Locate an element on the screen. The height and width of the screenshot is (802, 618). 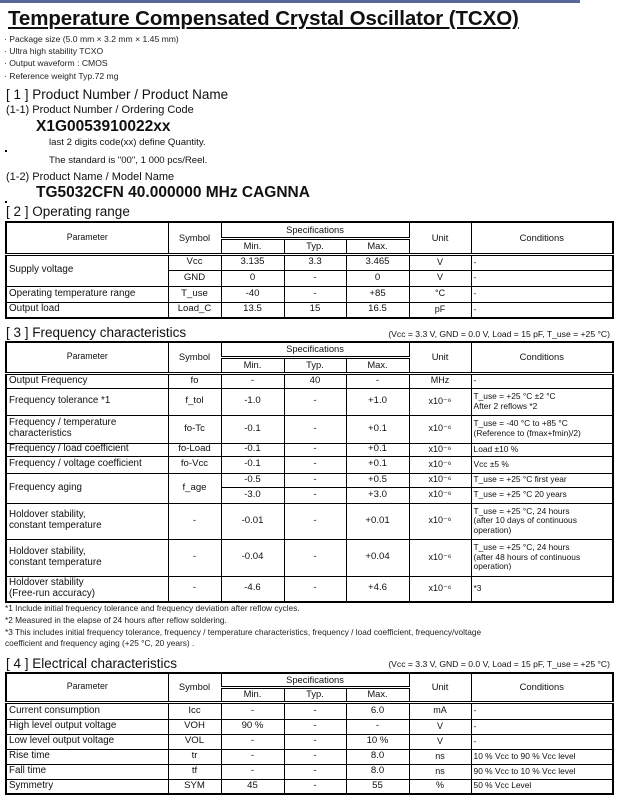
min-cell: 45 is located at coordinates (252, 786).